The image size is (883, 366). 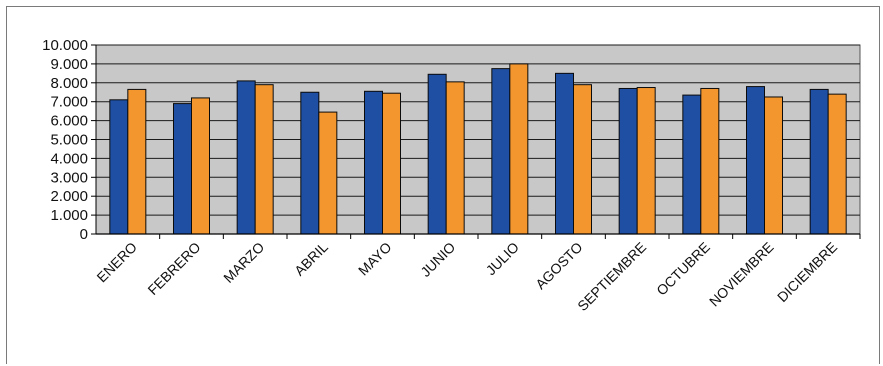 What do you see at coordinates (246, 157) in the screenshot?
I see `bar-1-marzo` at bounding box center [246, 157].